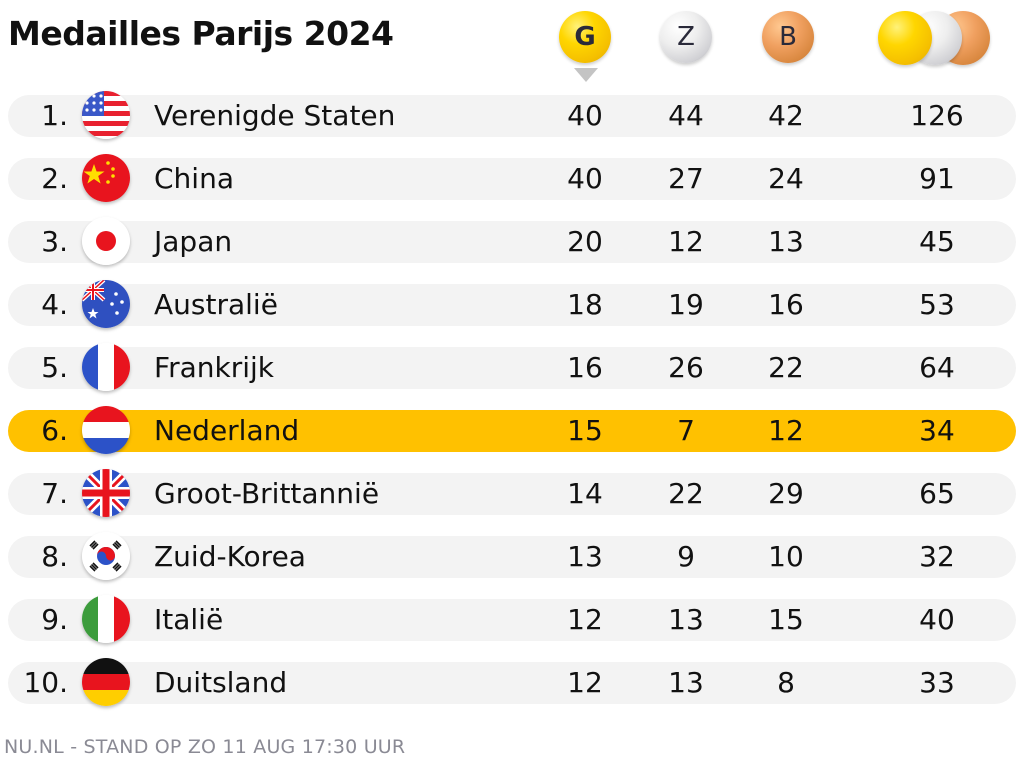 The width and height of the screenshot is (1024, 768). I want to click on uk-flag-icon, so click(106, 493).